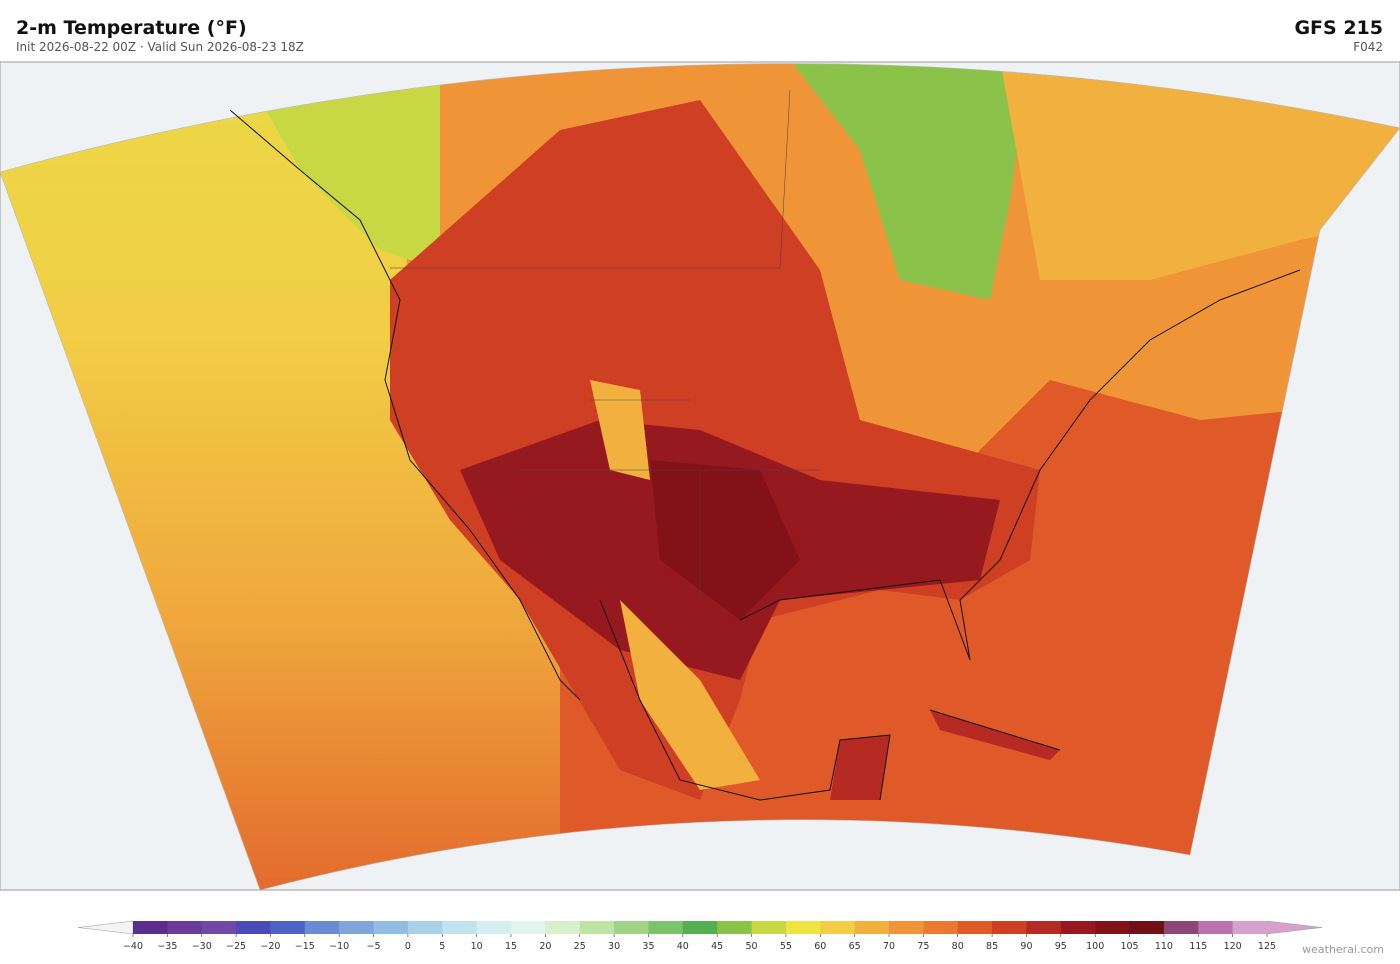 The image size is (1400, 964). What do you see at coordinates (167, 946) in the screenshot?
I see `colorbar-tick-label: −35` at bounding box center [167, 946].